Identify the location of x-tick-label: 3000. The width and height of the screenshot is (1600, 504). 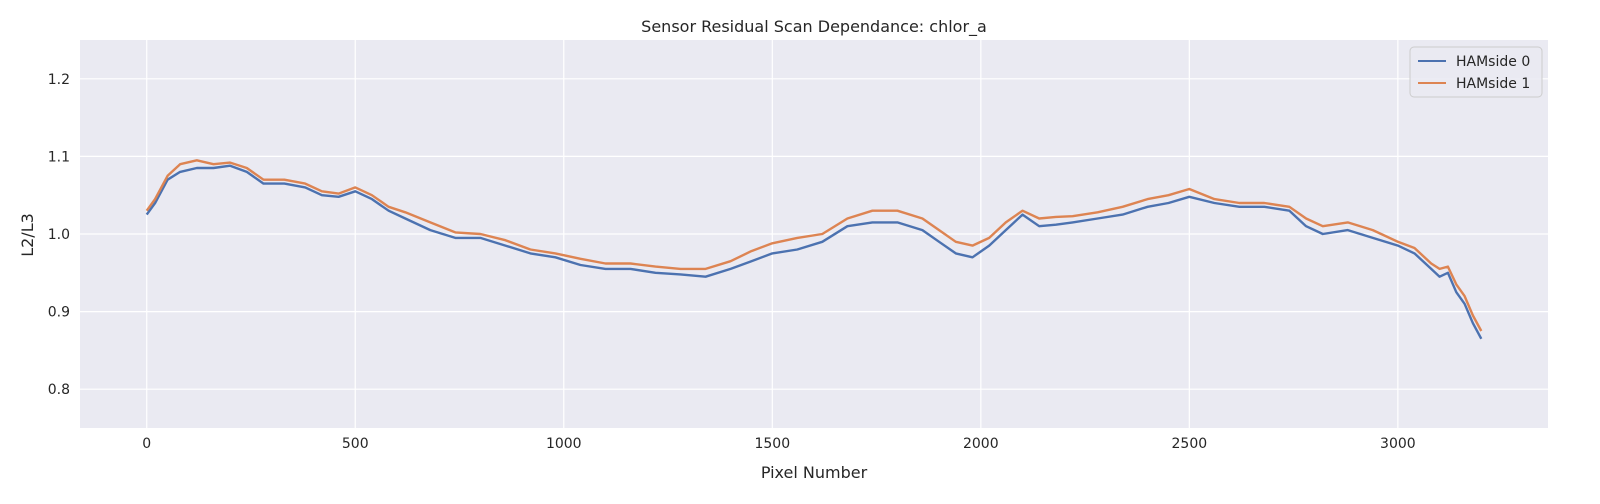
(1398, 444).